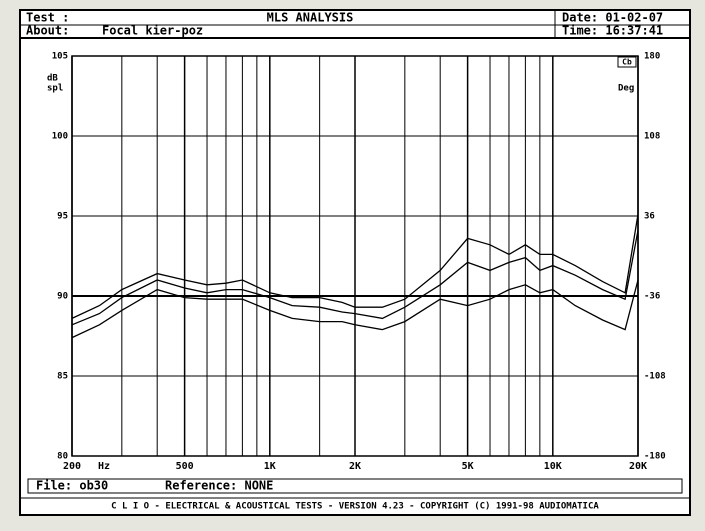  What do you see at coordinates (104, 466) in the screenshot?
I see `x-unit: Hz` at bounding box center [104, 466].